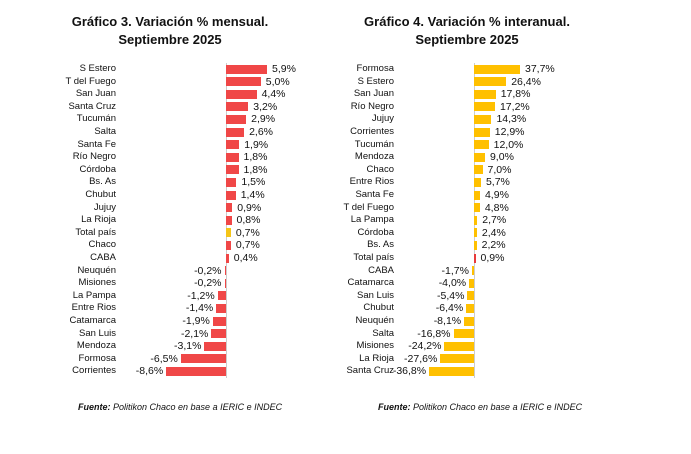  I want to click on data-label: 5,9%, so click(284, 69).